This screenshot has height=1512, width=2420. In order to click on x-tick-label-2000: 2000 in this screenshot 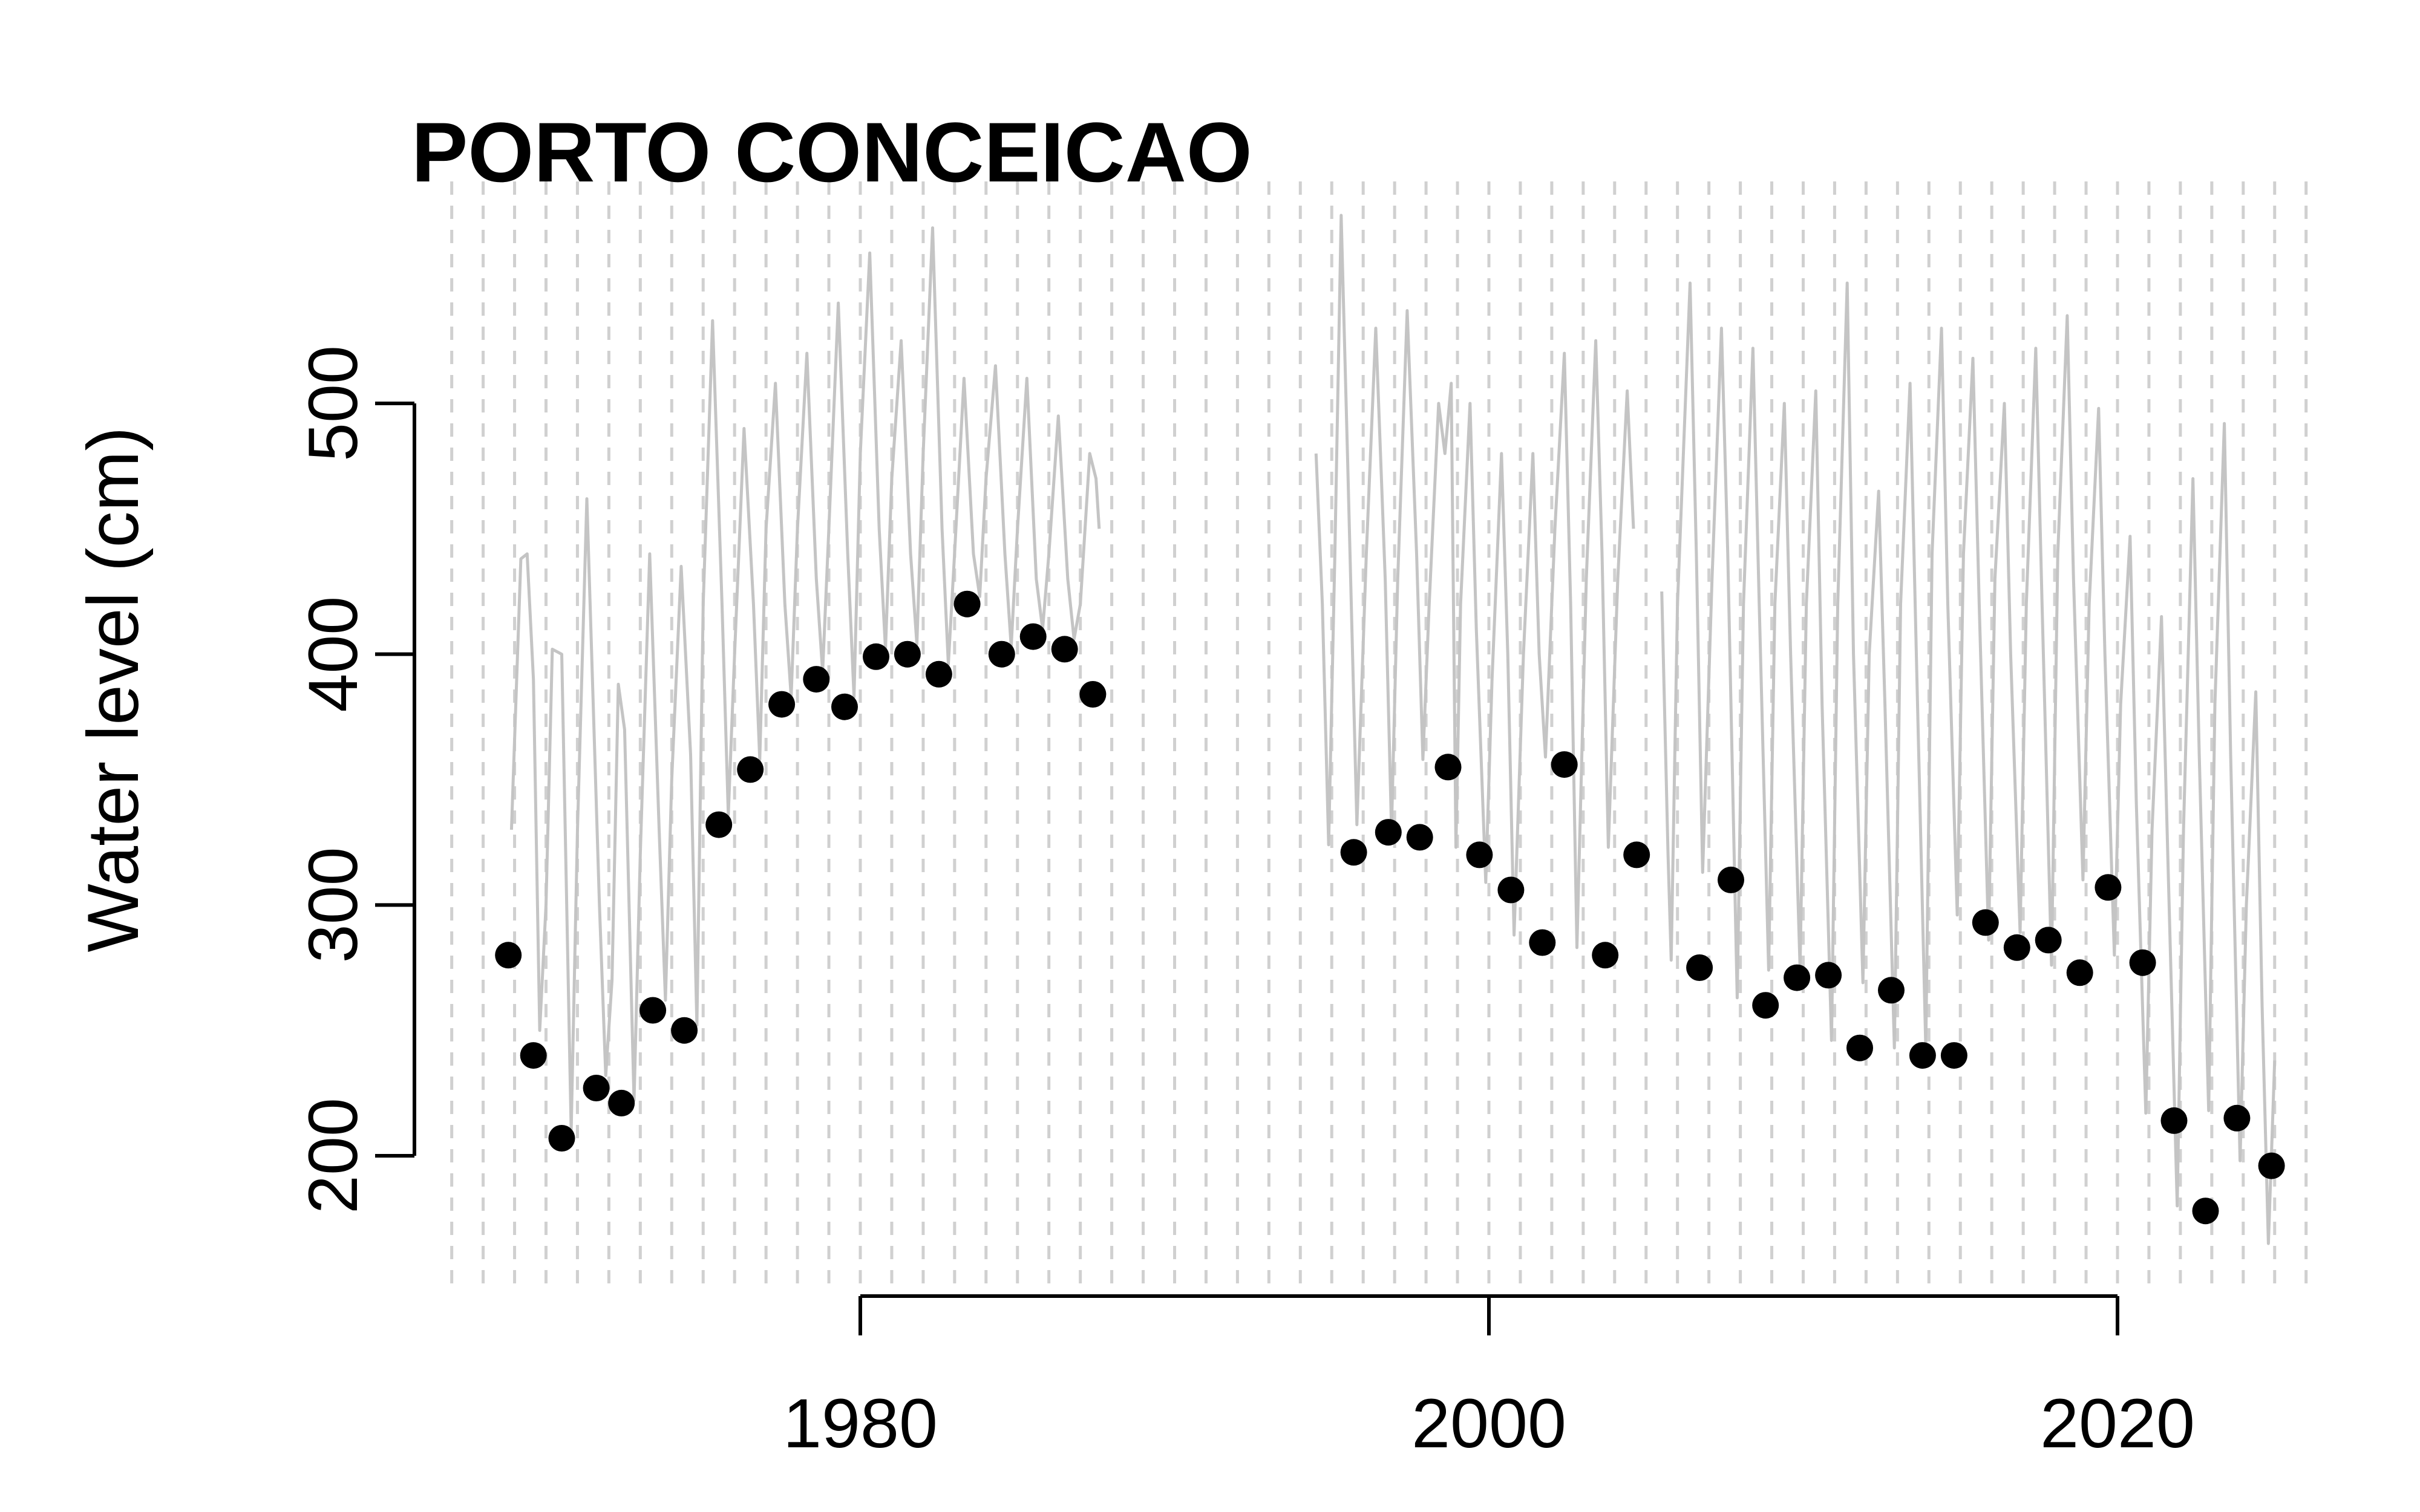, I will do `click(1488, 1424)`.